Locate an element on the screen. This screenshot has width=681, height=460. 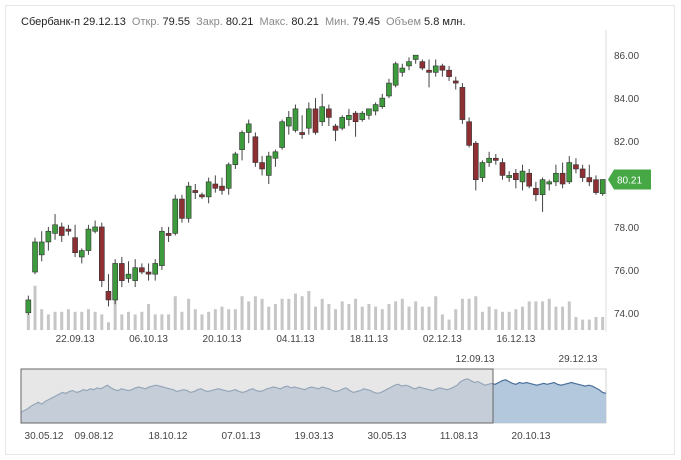
x-tick-label: 04.11.13 is located at coordinates (295, 339).